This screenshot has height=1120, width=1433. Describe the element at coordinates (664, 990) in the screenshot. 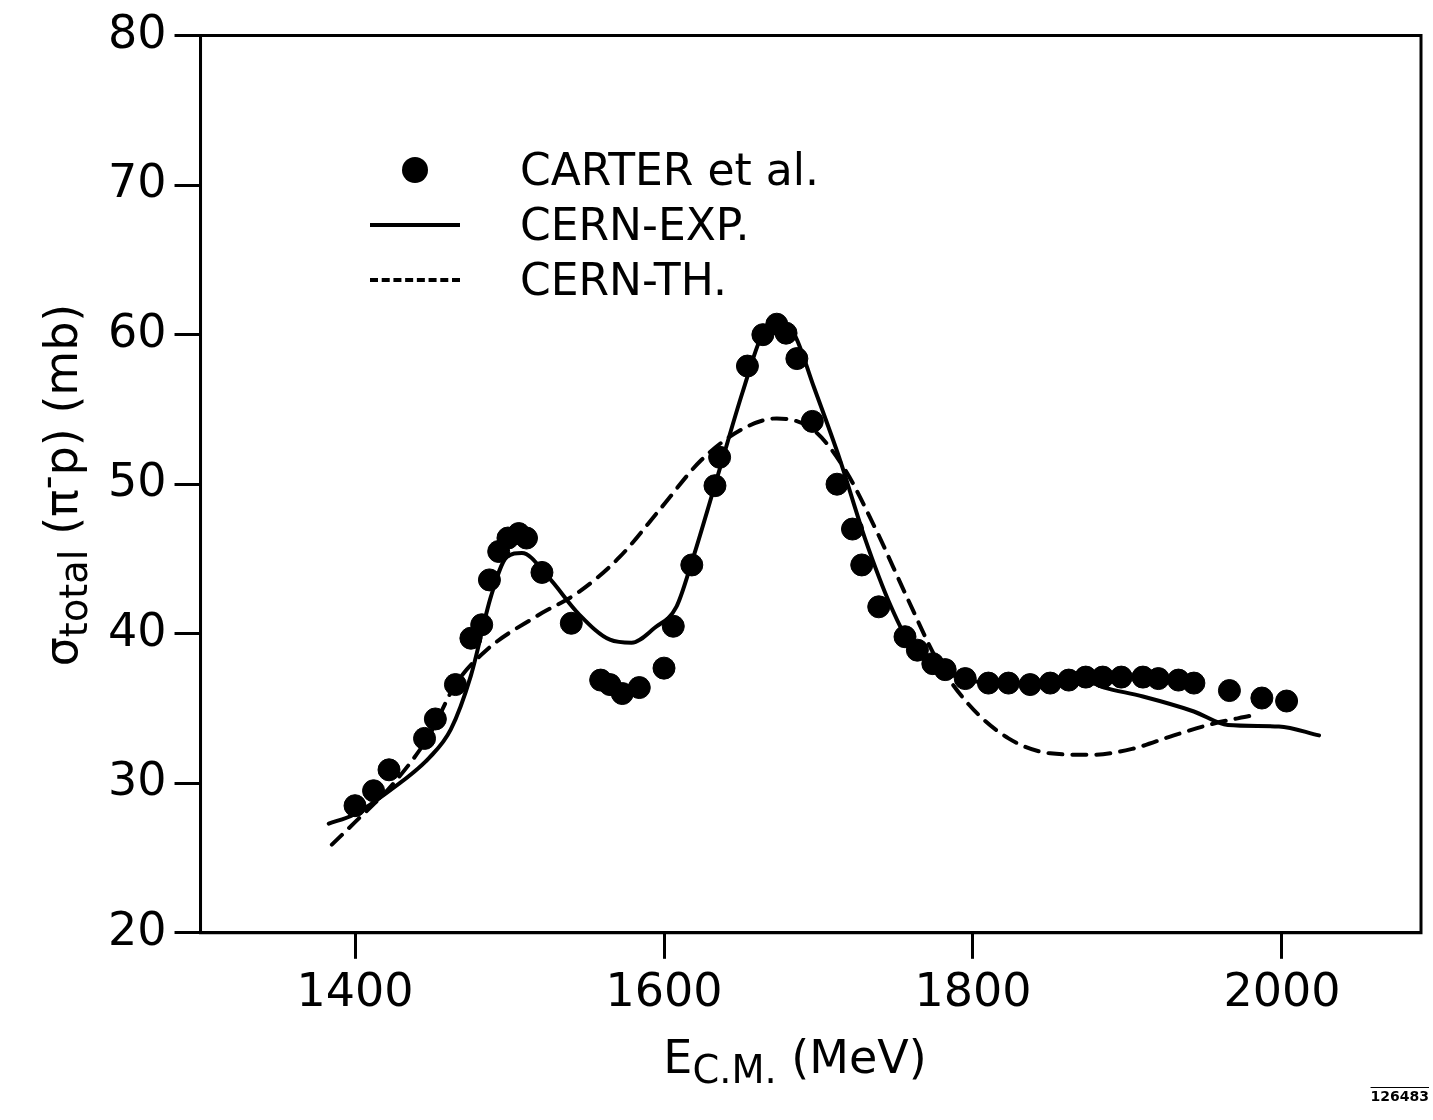

I see `x-tick-label: 1600` at that location.